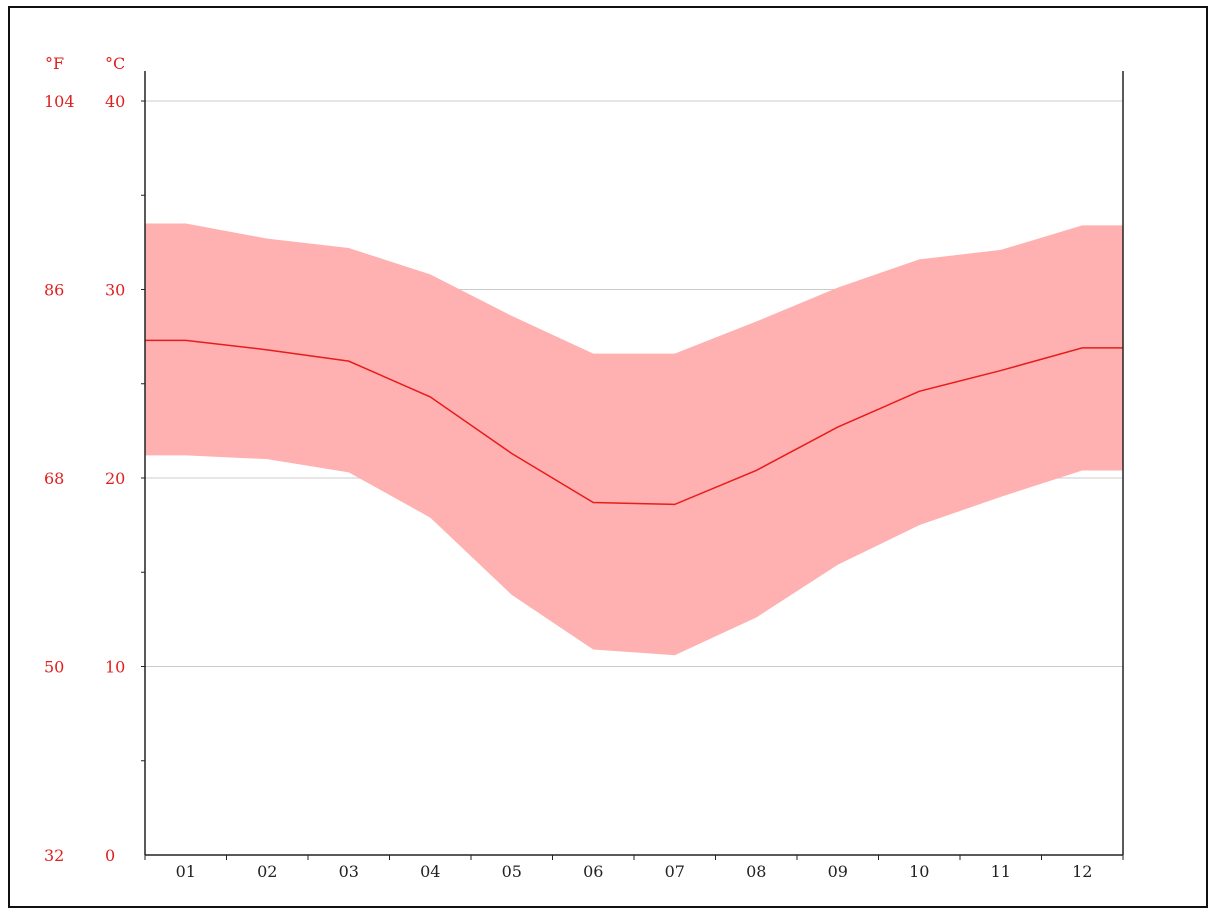 Image resolution: width=1212 pixels, height=911 pixels. What do you see at coordinates (186, 871) in the screenshot?
I see `x-tick-label: 01` at bounding box center [186, 871].